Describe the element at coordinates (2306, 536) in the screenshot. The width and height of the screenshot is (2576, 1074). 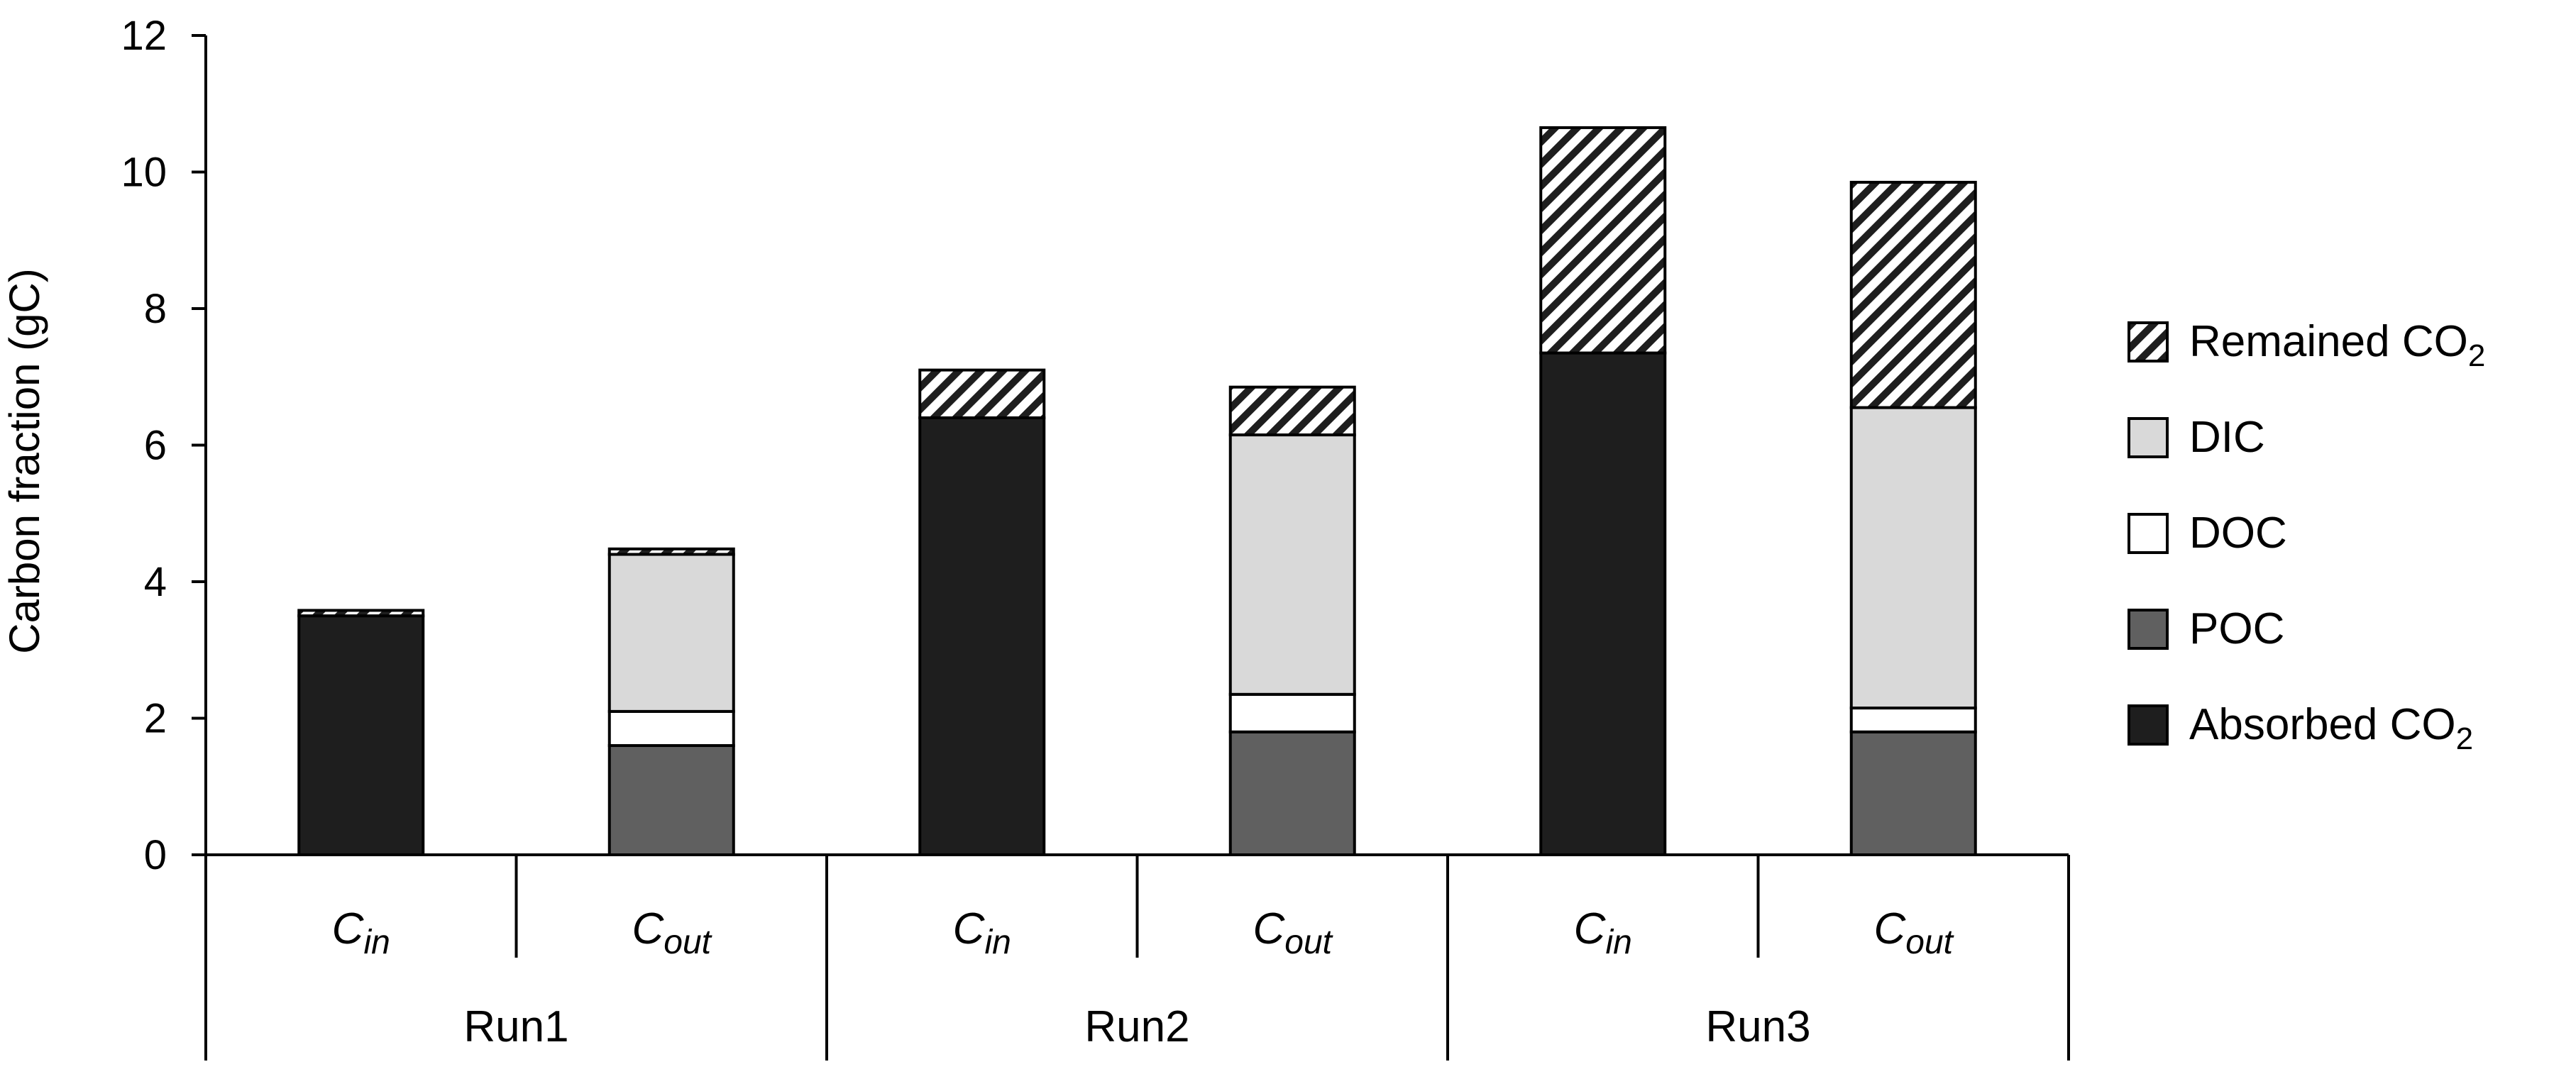
I see `legend: Remained CO2 DIC DOC POC Absorbed CO2` at that location.